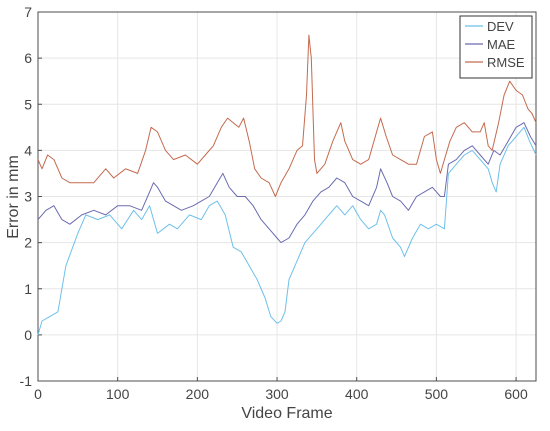 The height and width of the screenshot is (431, 550). Describe the element at coordinates (26, 381) in the screenshot. I see `y-tick-label: -1` at that location.